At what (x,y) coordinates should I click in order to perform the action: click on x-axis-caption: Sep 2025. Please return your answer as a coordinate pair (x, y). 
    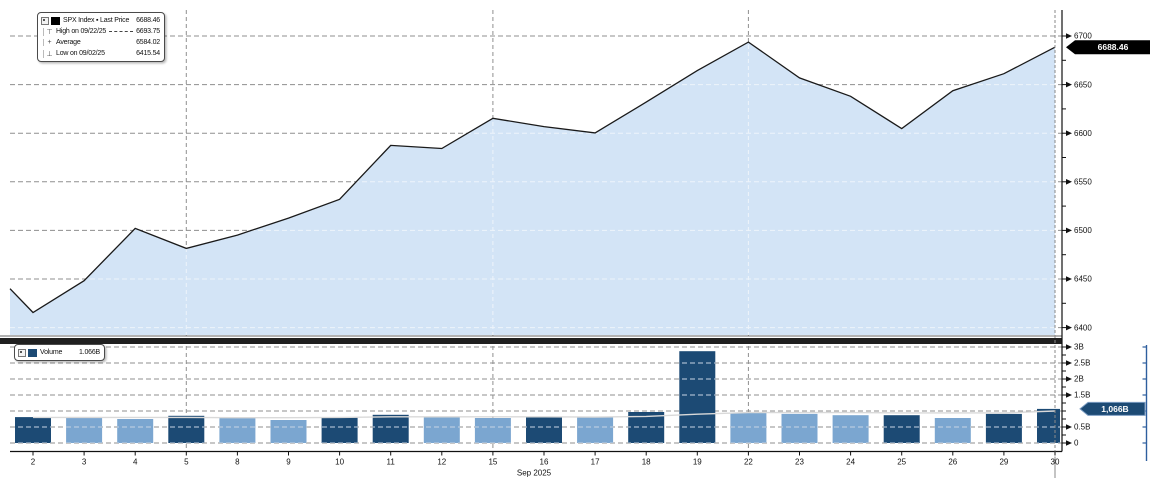
    Looking at the image, I should click on (534, 473).